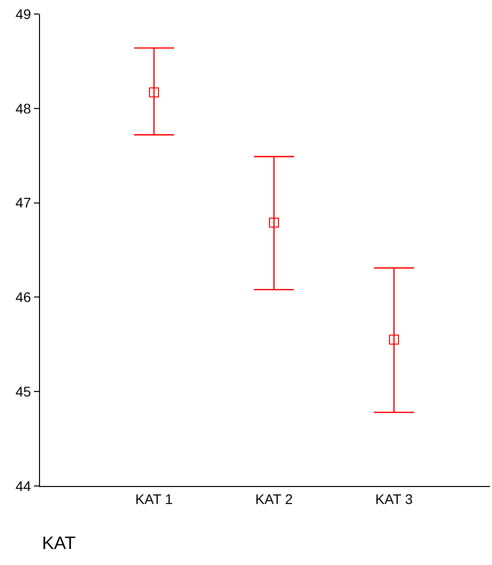 The height and width of the screenshot is (565, 492). What do you see at coordinates (154, 498) in the screenshot?
I see `x-tick-label: KAT 1` at bounding box center [154, 498].